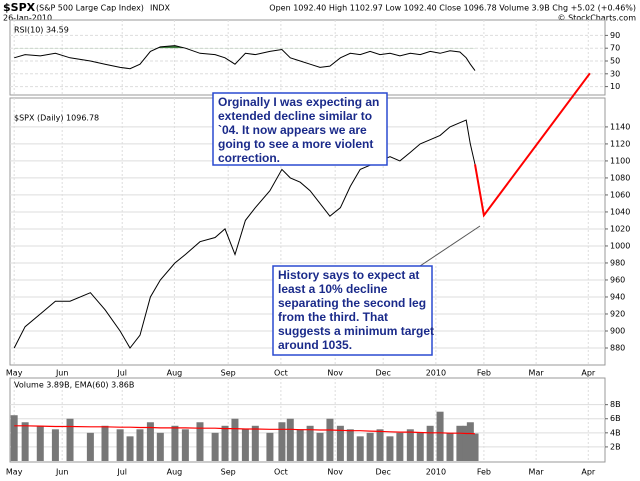 Image resolution: width=640 pixels, height=481 pixels. What do you see at coordinates (249, 158) in the screenshot?
I see `annotation-text: correction.` at bounding box center [249, 158].